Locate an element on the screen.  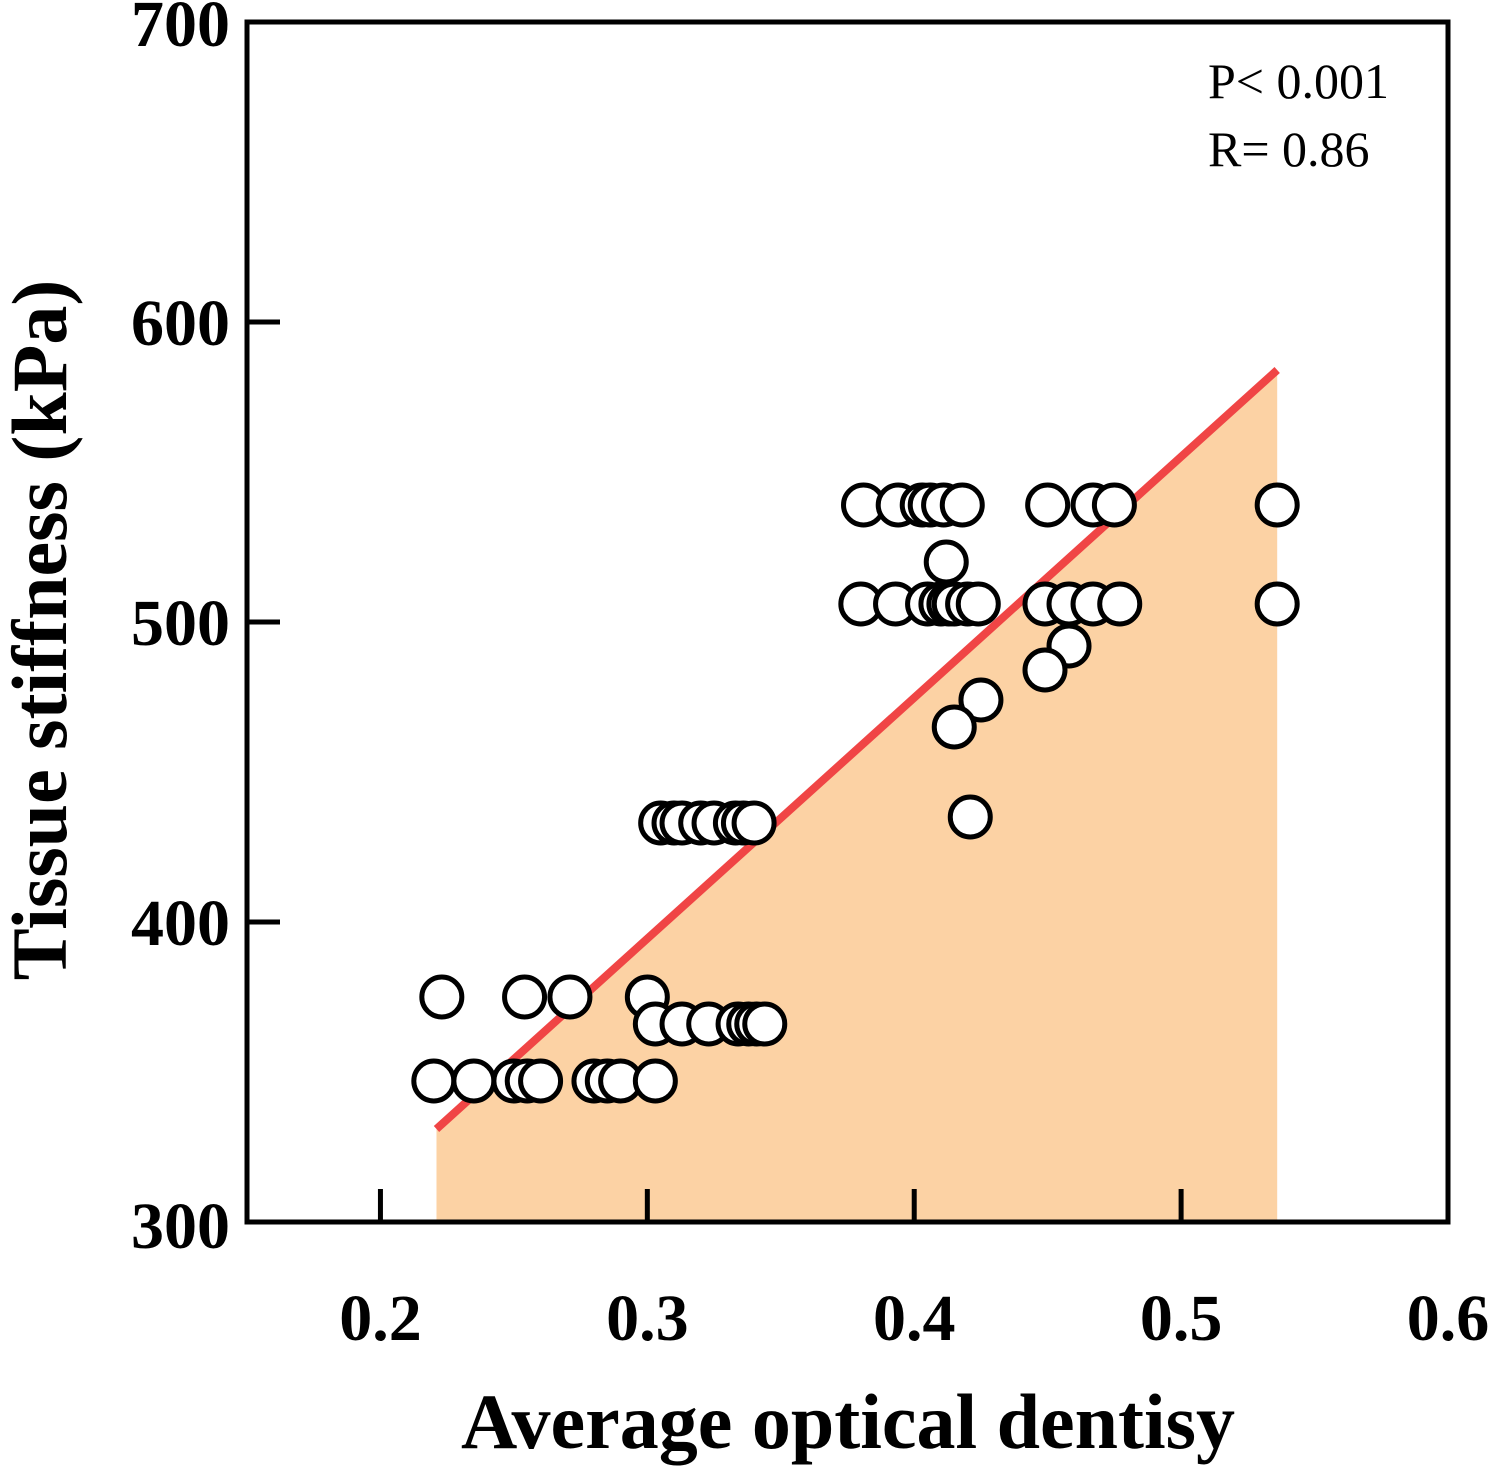
y-tick-label: 400 is located at coordinates (180, 923).